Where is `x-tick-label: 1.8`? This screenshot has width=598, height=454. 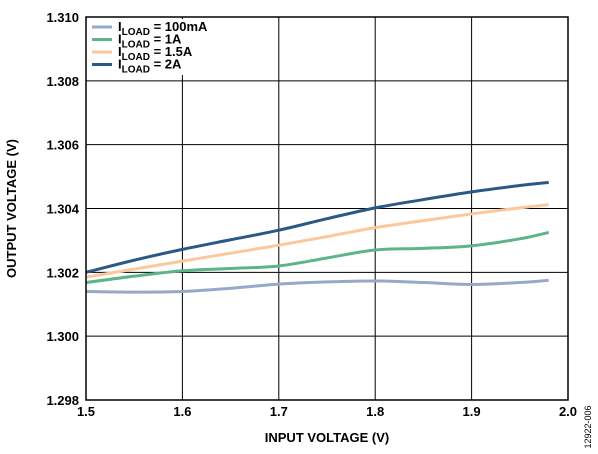
x-tick-label: 1.8 is located at coordinates (375, 411).